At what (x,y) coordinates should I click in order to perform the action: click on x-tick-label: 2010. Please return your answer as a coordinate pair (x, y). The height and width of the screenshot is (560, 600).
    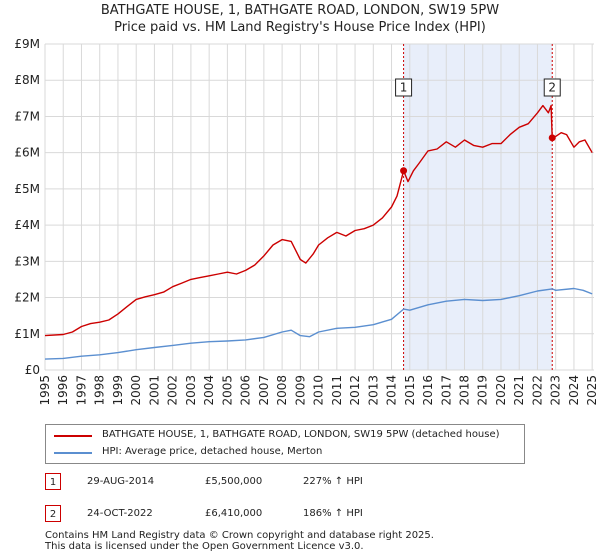
    Looking at the image, I should click on (319, 390).